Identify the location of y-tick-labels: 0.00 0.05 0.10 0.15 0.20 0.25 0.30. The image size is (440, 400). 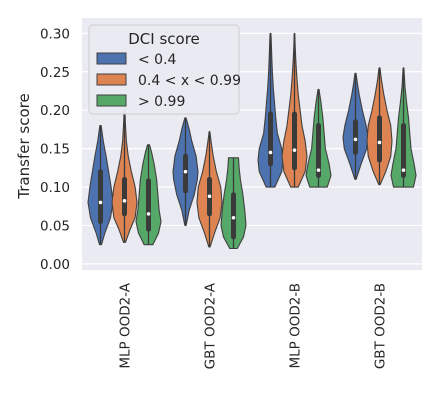
(55, 149).